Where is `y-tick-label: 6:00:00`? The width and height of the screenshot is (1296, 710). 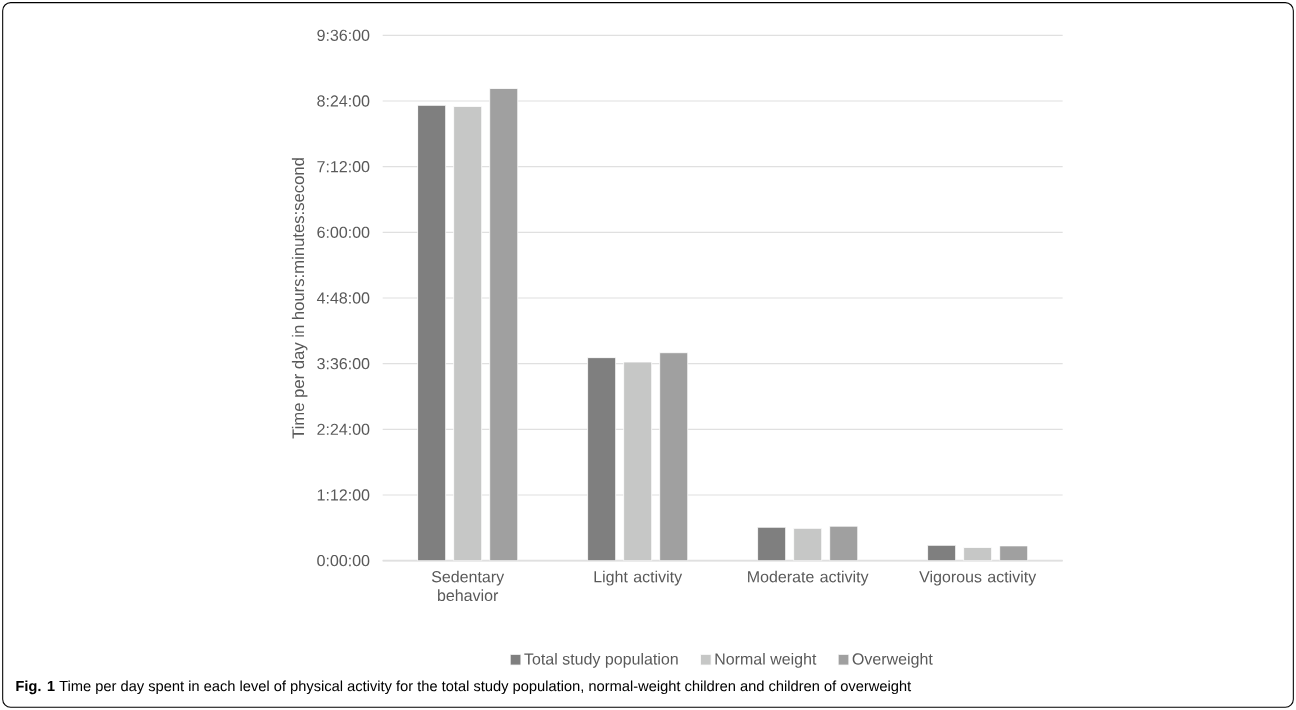
y-tick-label: 6:00:00 is located at coordinates (343, 232).